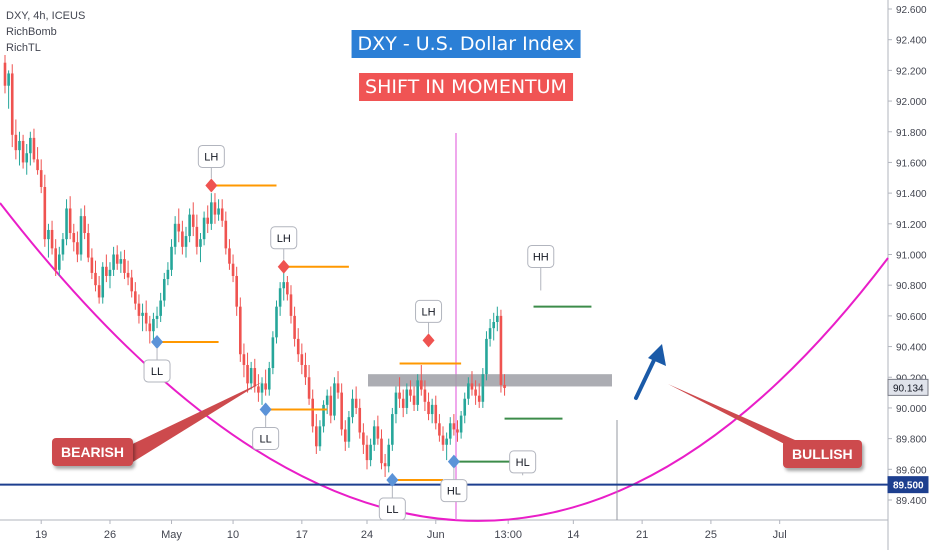  I want to click on x-tick-label: 13:00, so click(508, 535).